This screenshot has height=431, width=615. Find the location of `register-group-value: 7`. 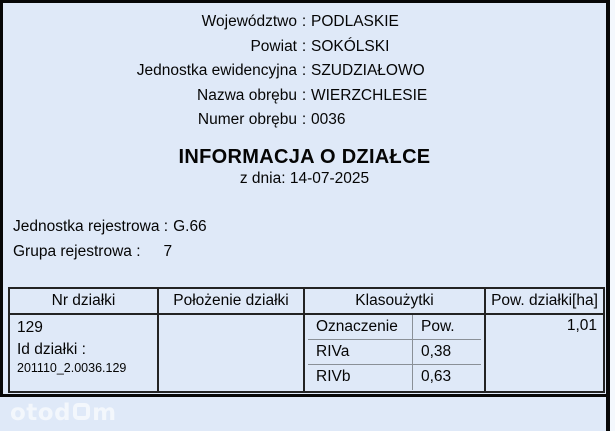

register-group-value: 7 is located at coordinates (168, 251).